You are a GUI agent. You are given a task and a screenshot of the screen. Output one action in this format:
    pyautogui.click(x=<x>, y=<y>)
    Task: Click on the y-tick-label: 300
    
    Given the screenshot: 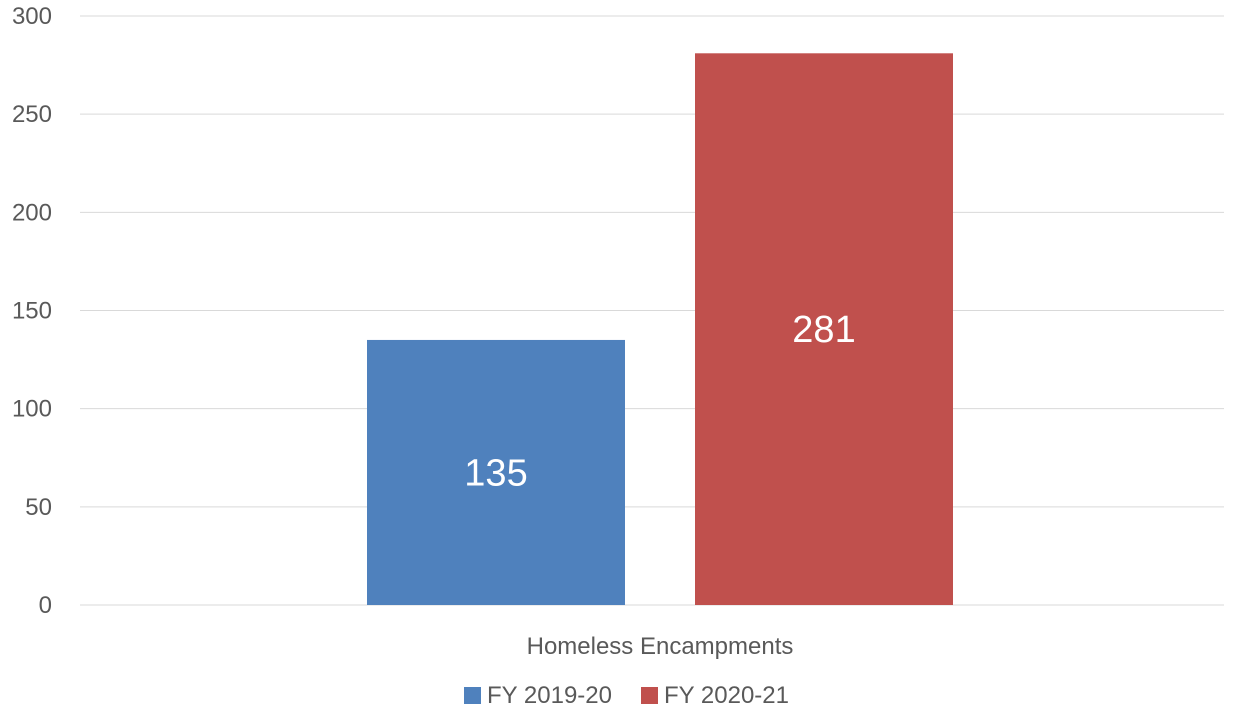 What is the action you would take?
    pyautogui.click(x=32, y=16)
    